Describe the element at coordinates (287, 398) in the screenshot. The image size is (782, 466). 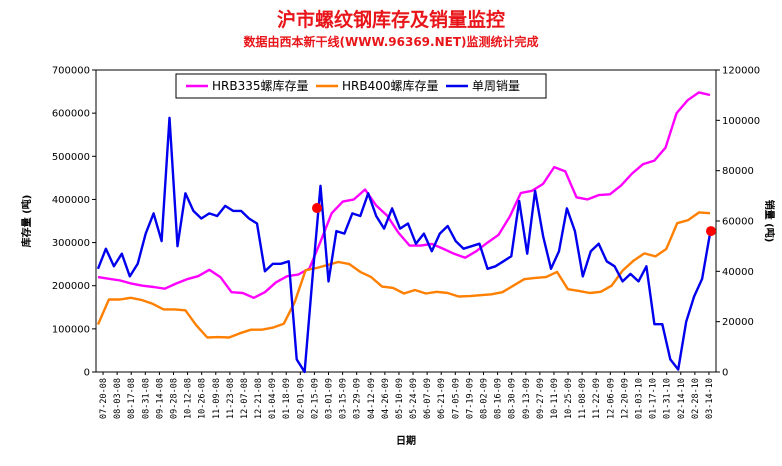
I see `x-tick-label: 01-18-09` at that location.